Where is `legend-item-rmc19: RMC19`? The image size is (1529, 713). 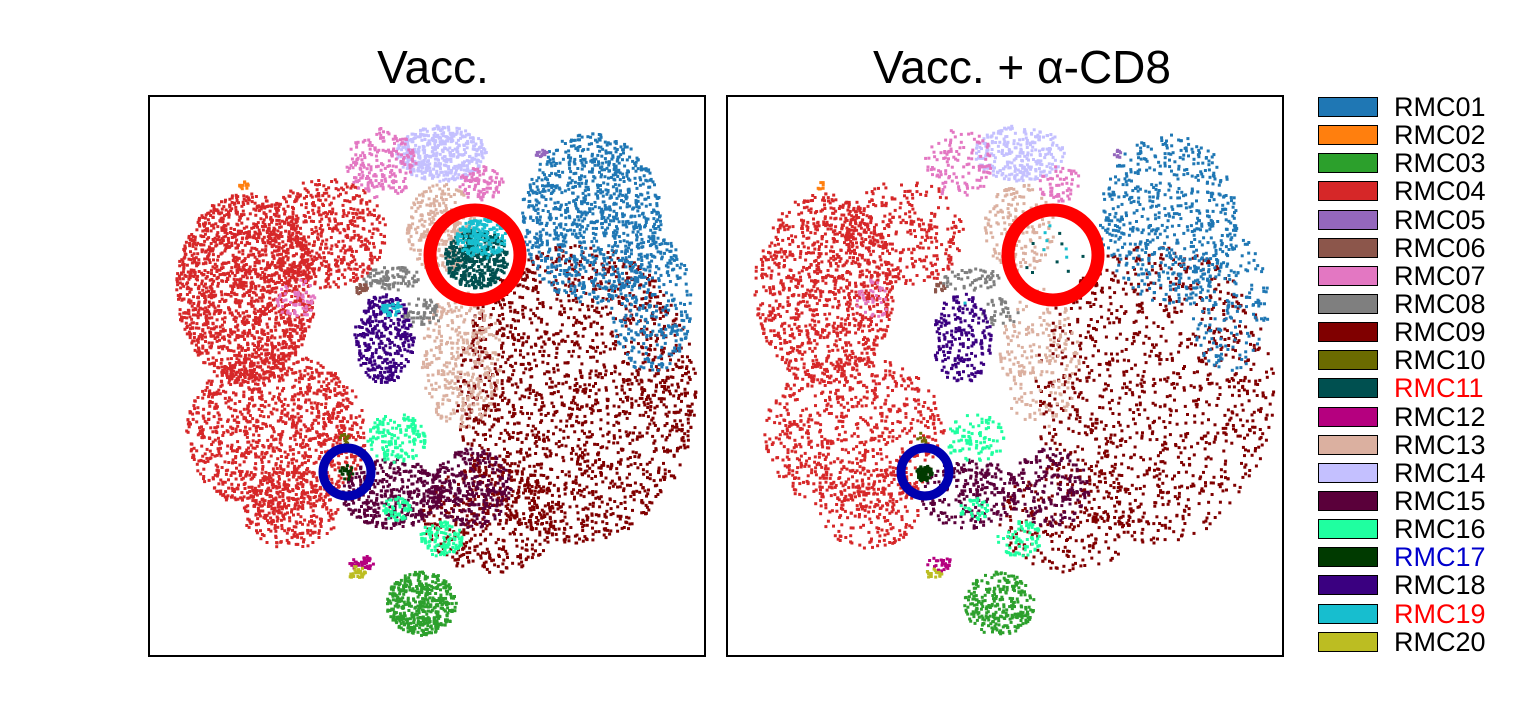 legend-item-rmc19: RMC19 is located at coordinates (1418, 614).